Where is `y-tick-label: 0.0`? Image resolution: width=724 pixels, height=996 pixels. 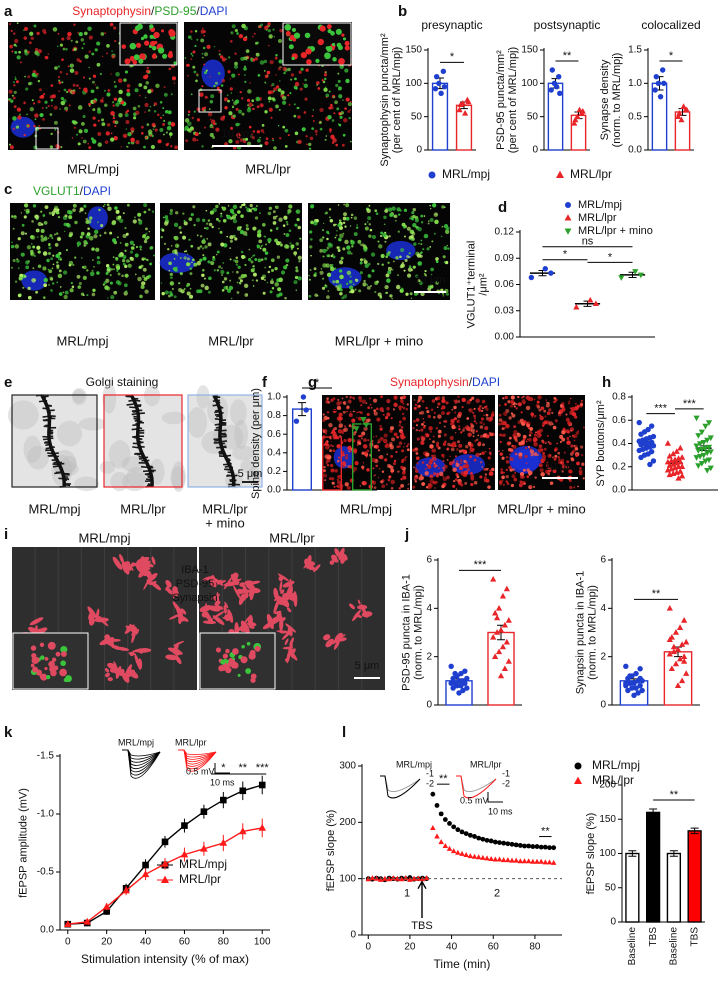 y-tick-label: 0.0 is located at coordinates (274, 490).